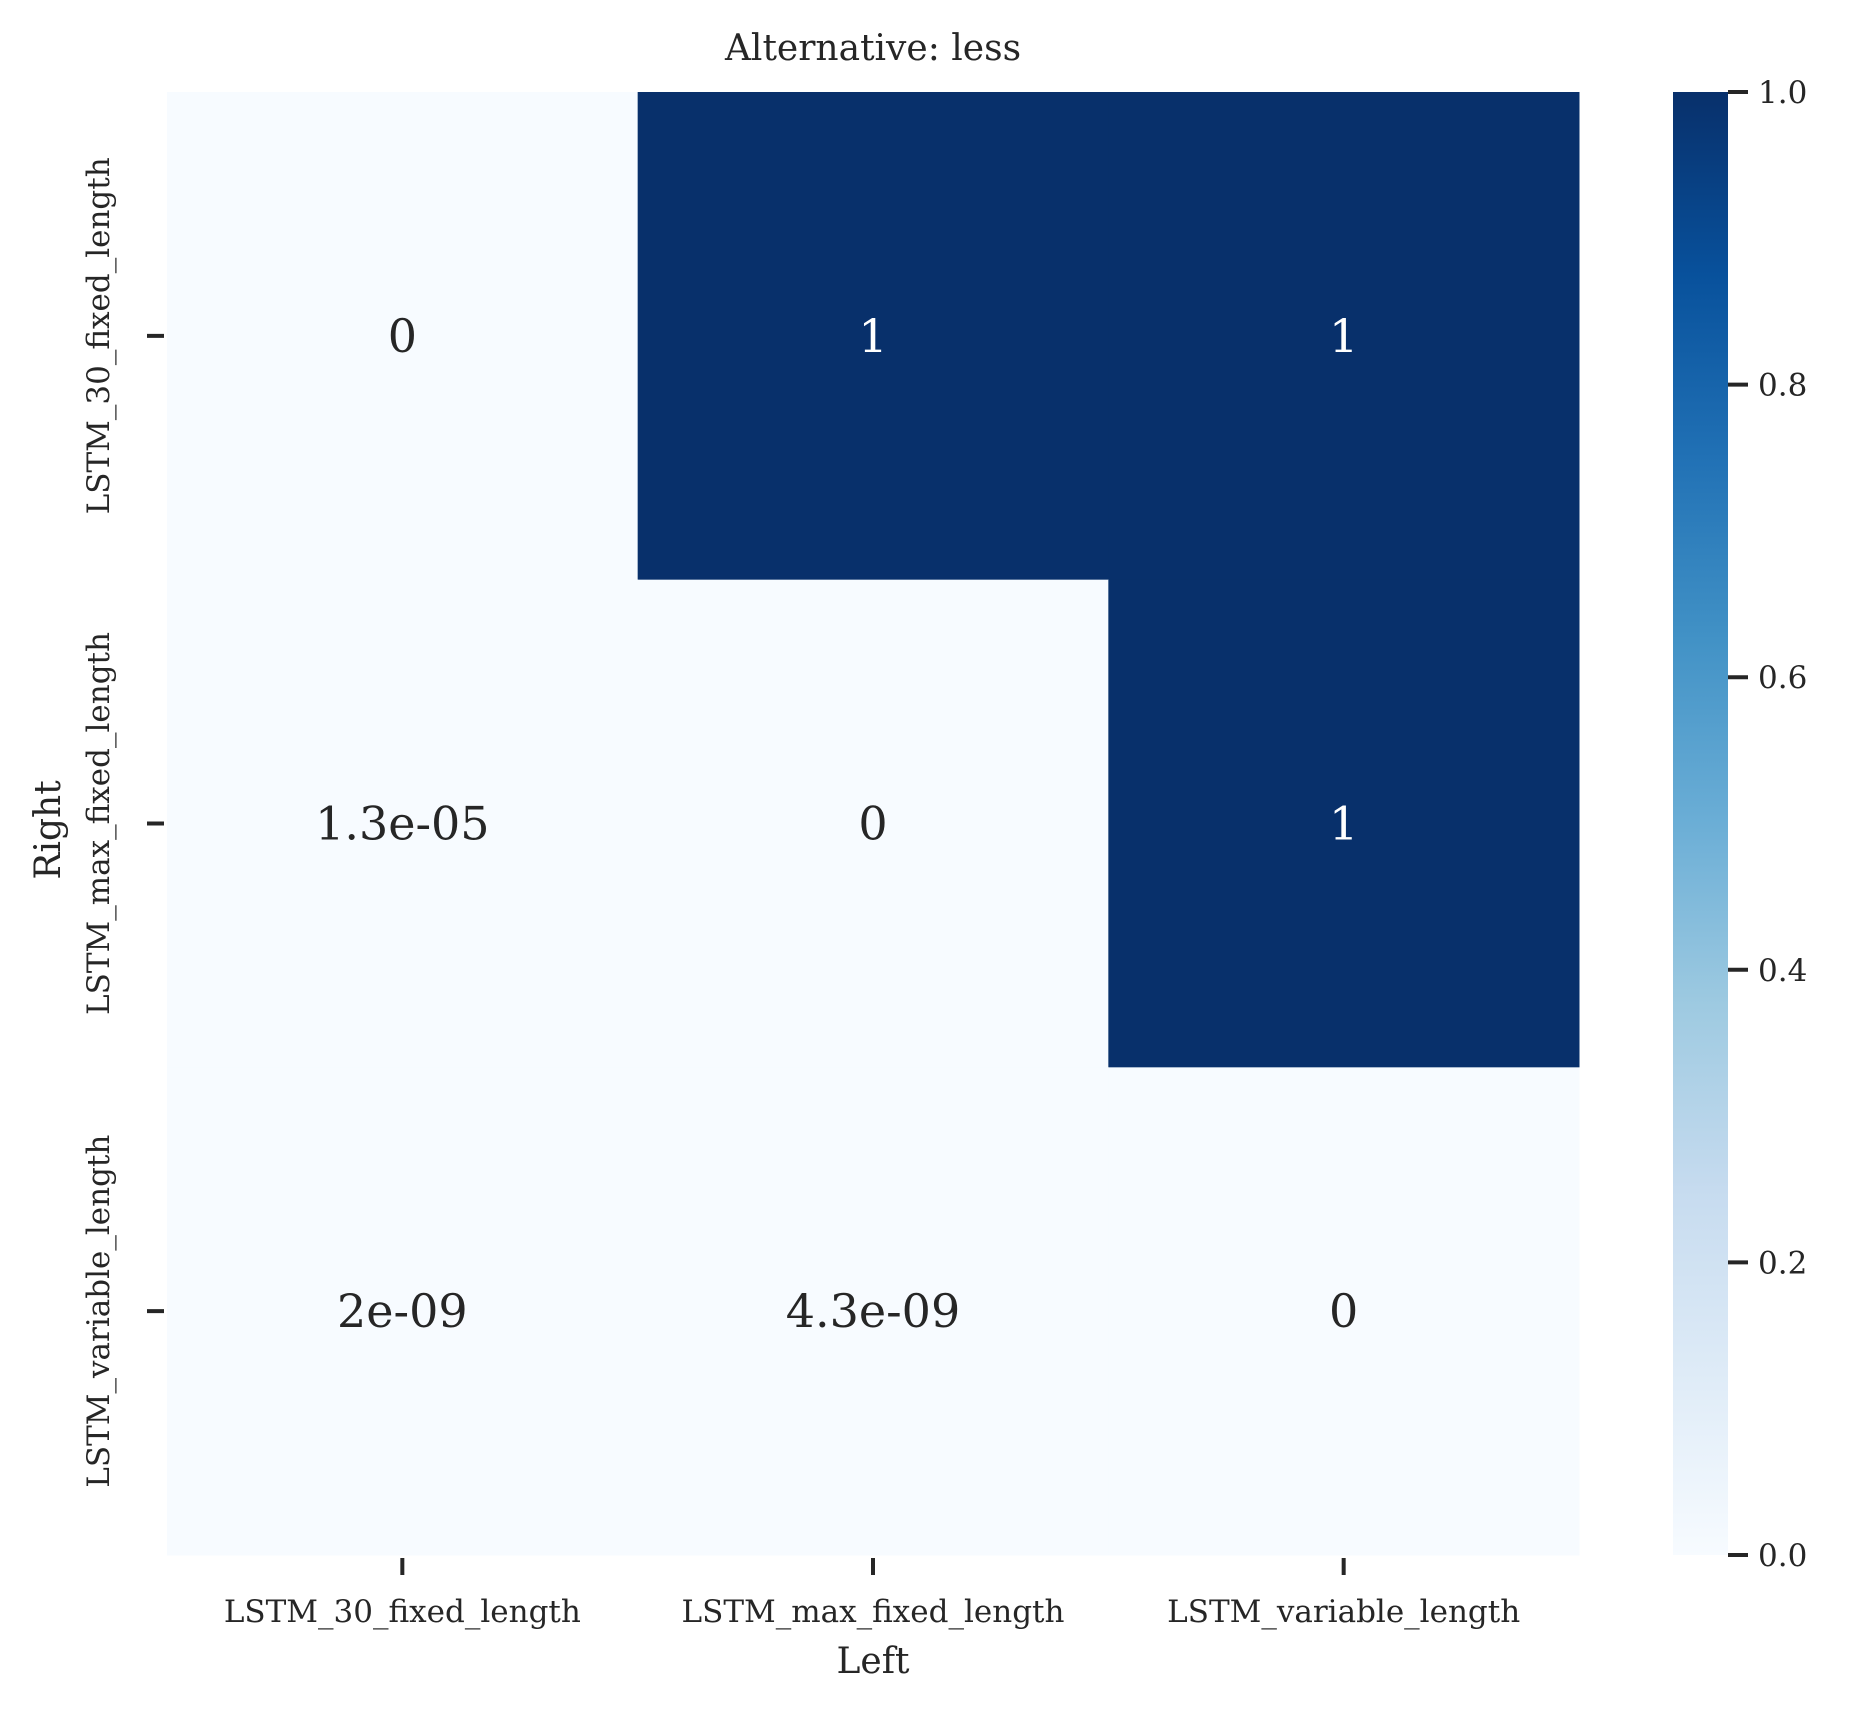  I want to click on y-tick-label: LSTM_30_fixed_length, so click(99, 335).